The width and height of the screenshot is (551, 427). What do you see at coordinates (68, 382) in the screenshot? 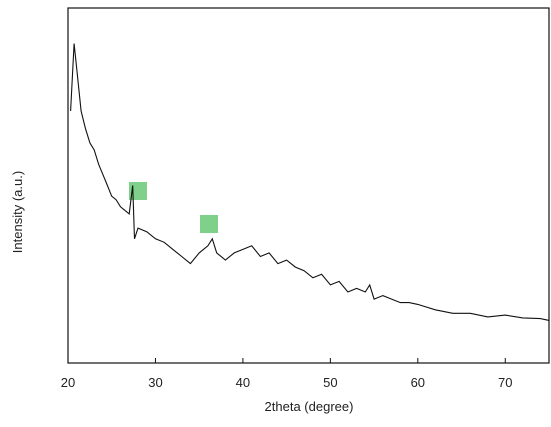
I see `x-tick-label: 20` at bounding box center [68, 382].